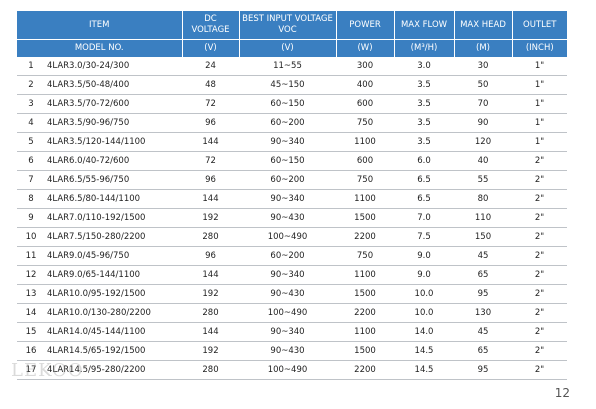  Describe the element at coordinates (113, 161) in the screenshot. I see `cell-model: 4LAR6.0/40-72/600` at that location.